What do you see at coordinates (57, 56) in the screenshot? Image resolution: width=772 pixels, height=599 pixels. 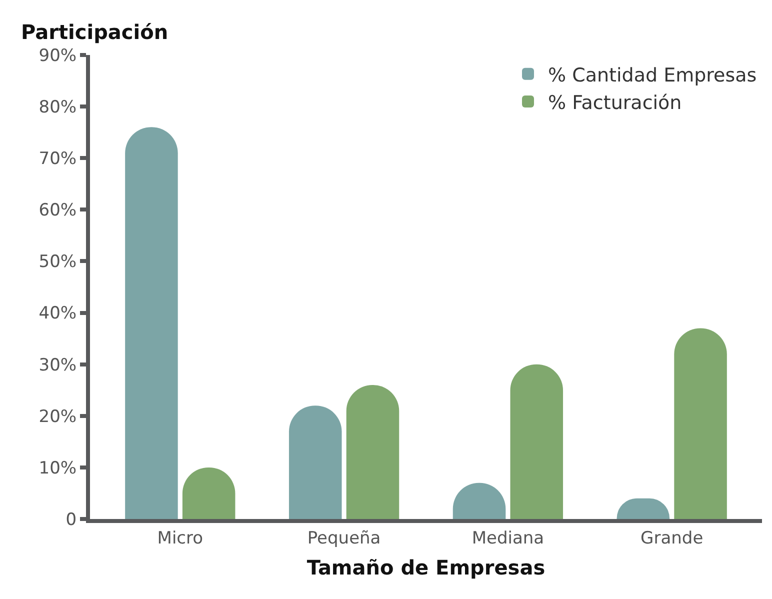 I see `y-tick-label: 90%` at bounding box center [57, 56].